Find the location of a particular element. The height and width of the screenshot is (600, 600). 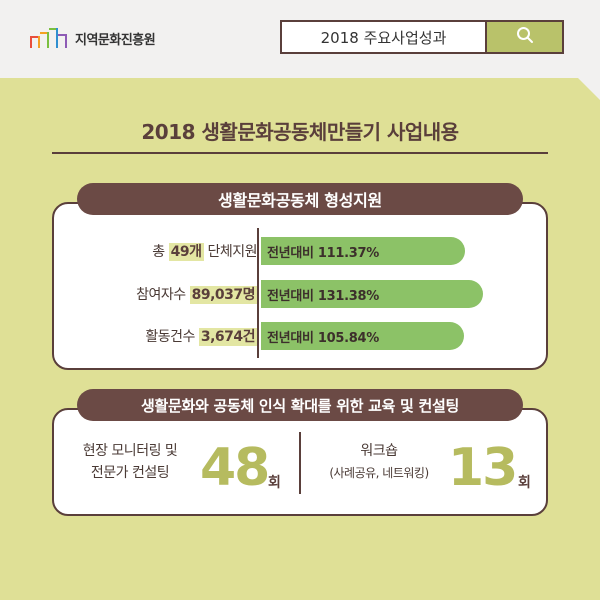

row-highlight: 3,674건 is located at coordinates (227, 337).